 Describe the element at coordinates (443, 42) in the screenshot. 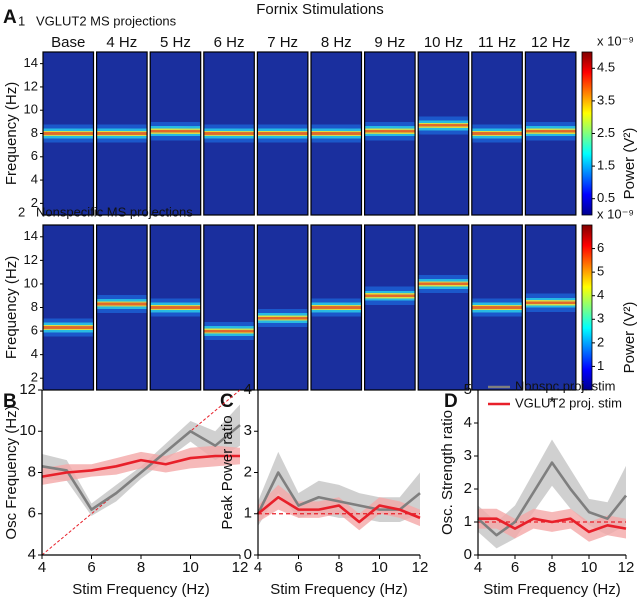

I see `column-label: 10 Hz` at that location.